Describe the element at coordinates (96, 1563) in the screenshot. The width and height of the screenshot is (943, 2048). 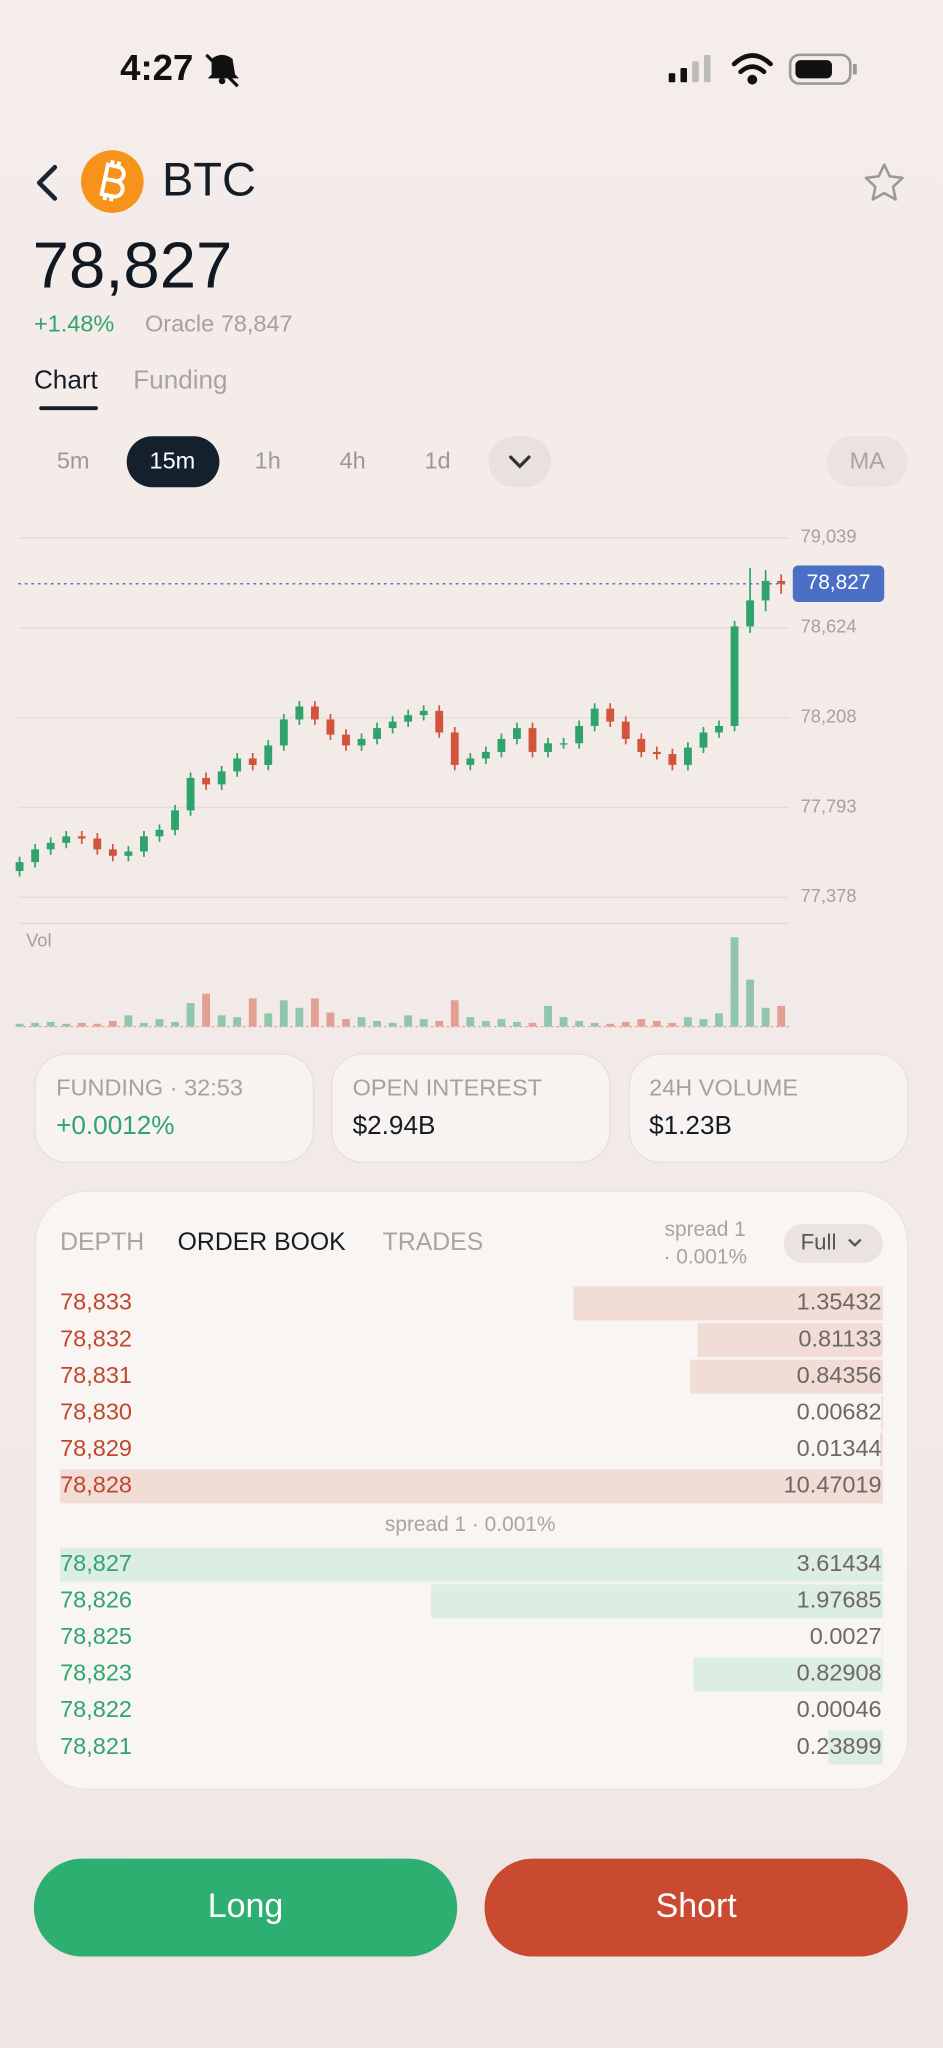
I see `order-price: 78,827` at that location.